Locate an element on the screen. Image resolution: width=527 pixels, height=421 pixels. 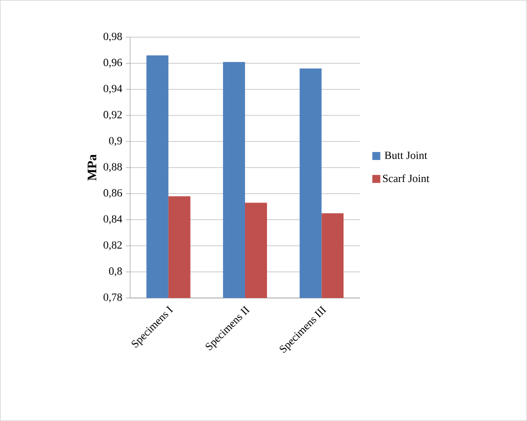
y-tick-label: 0,92 is located at coordinates (113, 115).